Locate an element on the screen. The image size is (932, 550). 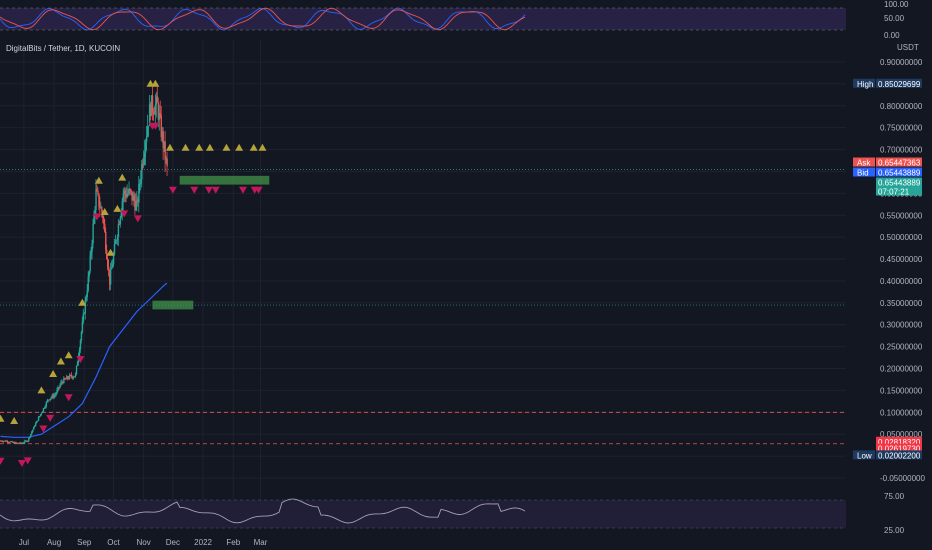
top-tick-3: 0.00 is located at coordinates (892, 35).